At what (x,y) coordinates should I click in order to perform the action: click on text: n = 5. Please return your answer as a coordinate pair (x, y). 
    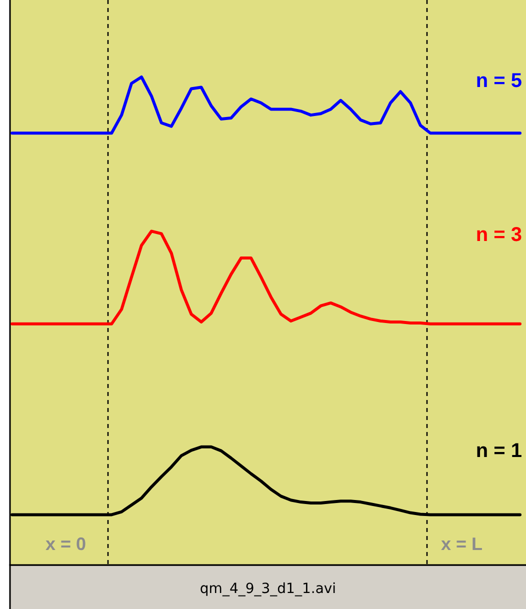
    Looking at the image, I should click on (499, 81).